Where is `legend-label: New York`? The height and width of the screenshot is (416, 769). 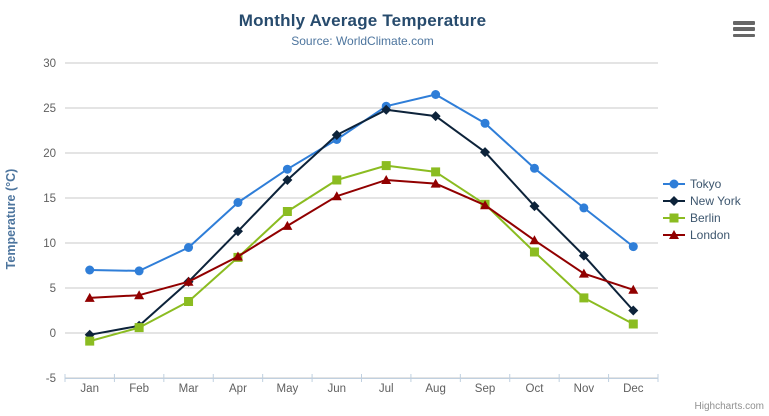
legend-label: New York is located at coordinates (715, 200).